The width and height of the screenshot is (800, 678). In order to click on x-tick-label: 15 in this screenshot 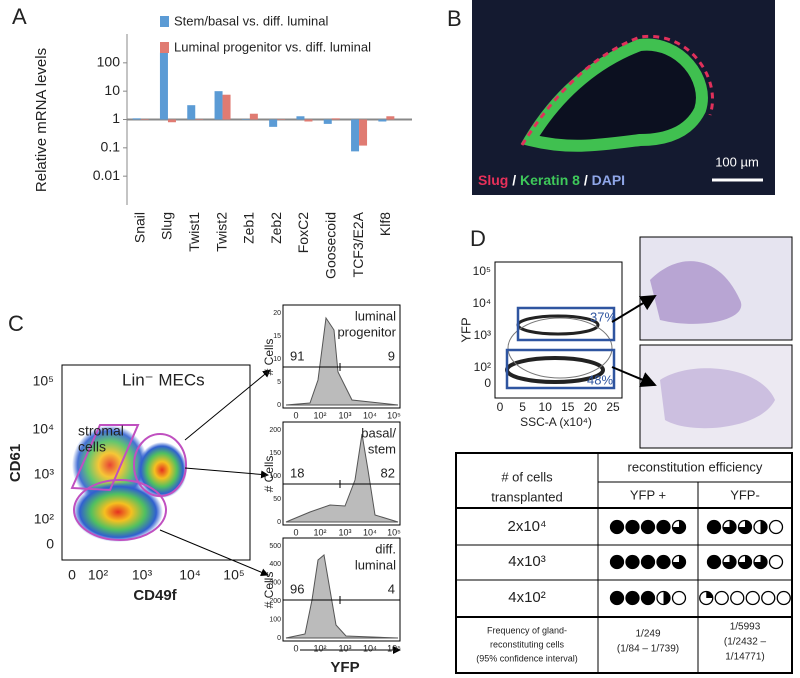, I will do `click(568, 407)`.